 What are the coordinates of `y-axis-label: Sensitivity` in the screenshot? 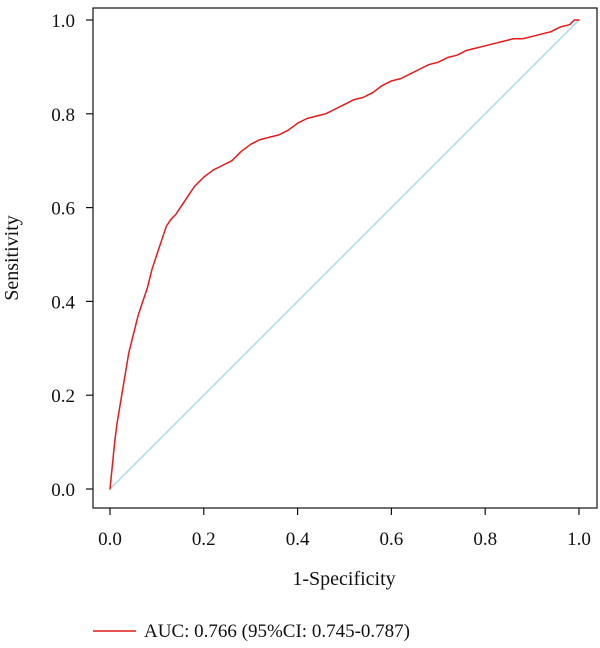 It's located at (12, 258).